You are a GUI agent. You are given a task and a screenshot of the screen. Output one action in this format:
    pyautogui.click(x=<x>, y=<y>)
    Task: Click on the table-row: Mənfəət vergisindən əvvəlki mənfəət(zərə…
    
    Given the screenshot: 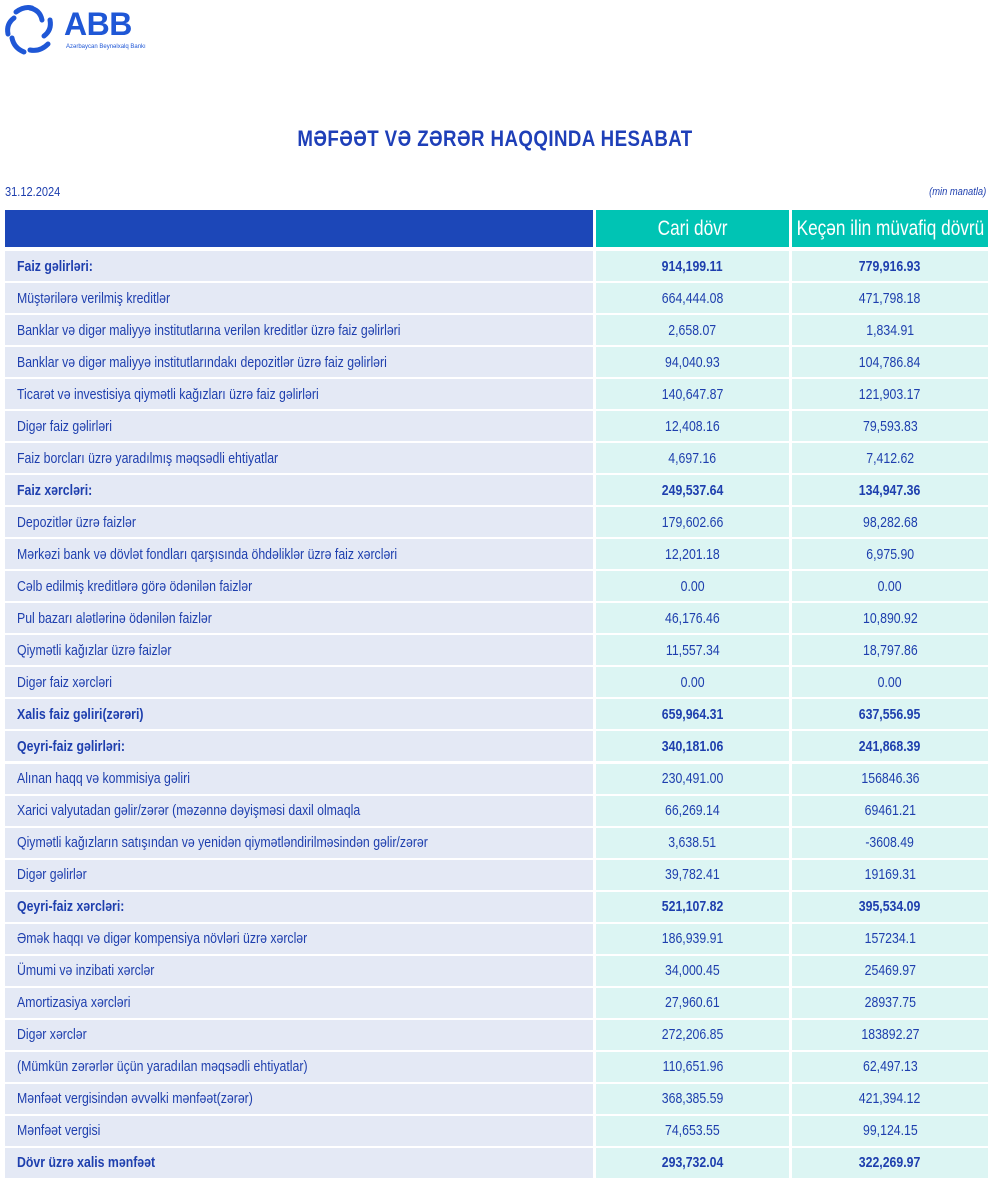 What is the action you would take?
    pyautogui.click(x=496, y=1098)
    